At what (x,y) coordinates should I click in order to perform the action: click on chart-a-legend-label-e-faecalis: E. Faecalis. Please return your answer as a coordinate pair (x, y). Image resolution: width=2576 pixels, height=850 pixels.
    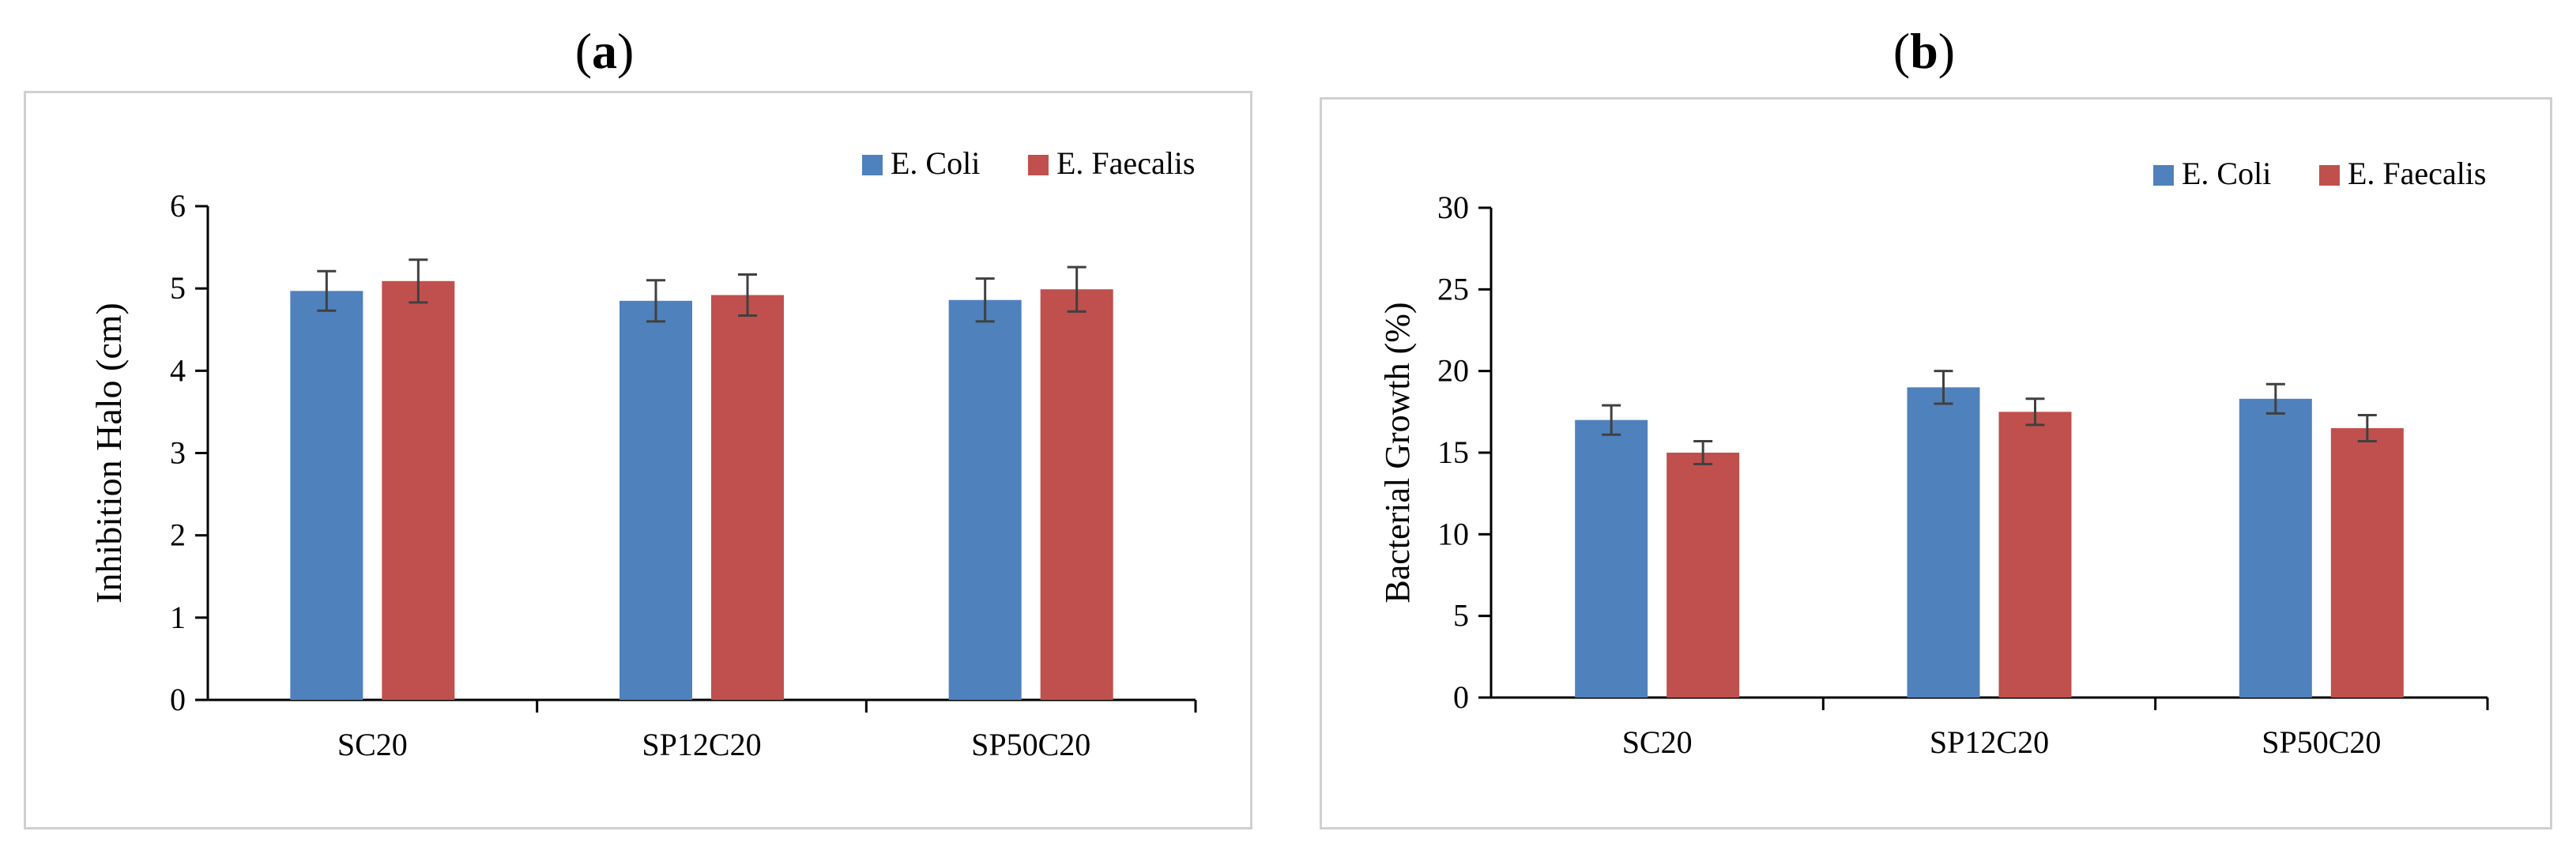
    Looking at the image, I should click on (1126, 163).